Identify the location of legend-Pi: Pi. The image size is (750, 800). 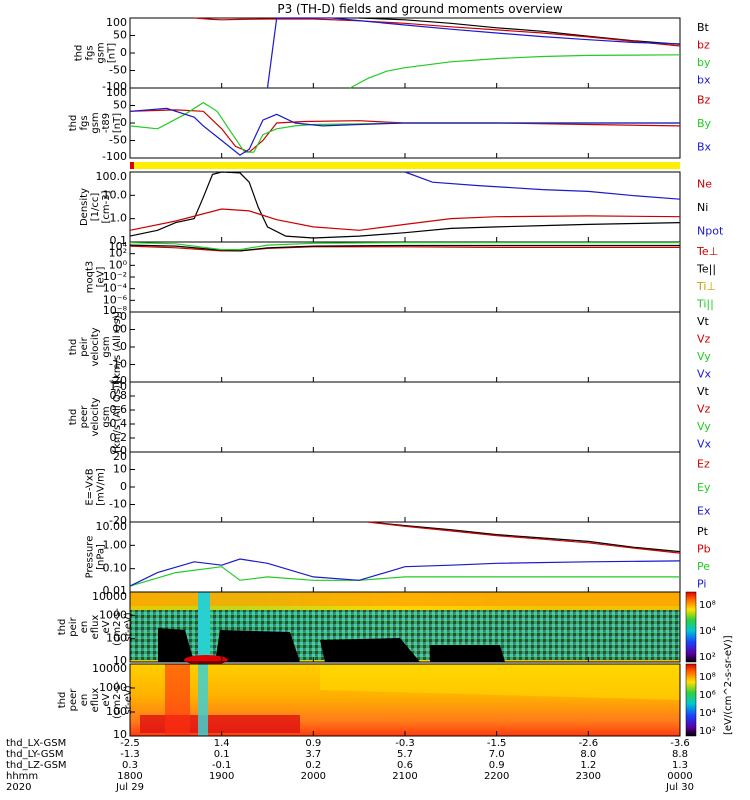
(701, 583).